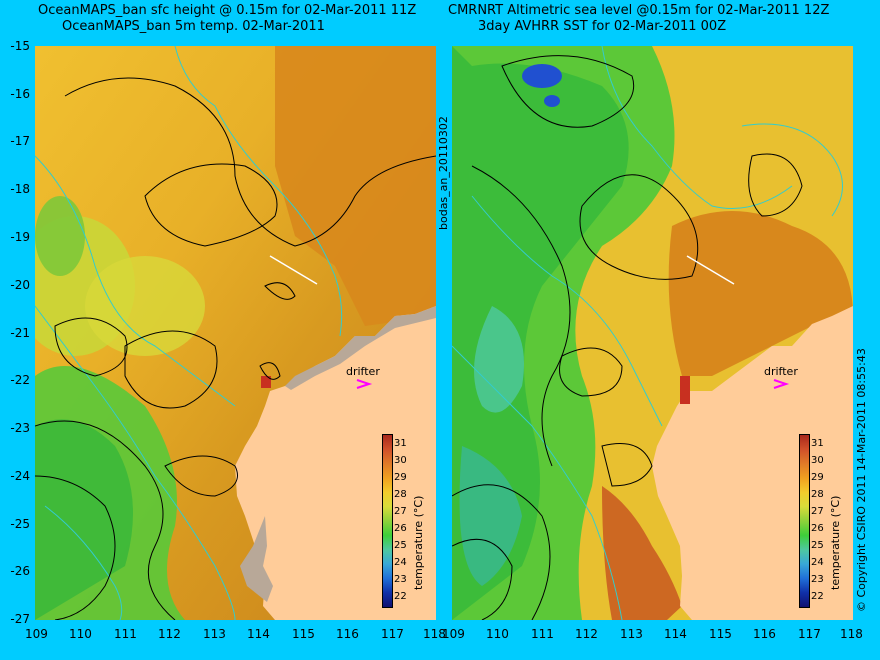  I want to click on y-tick: -22, so click(20, 380).